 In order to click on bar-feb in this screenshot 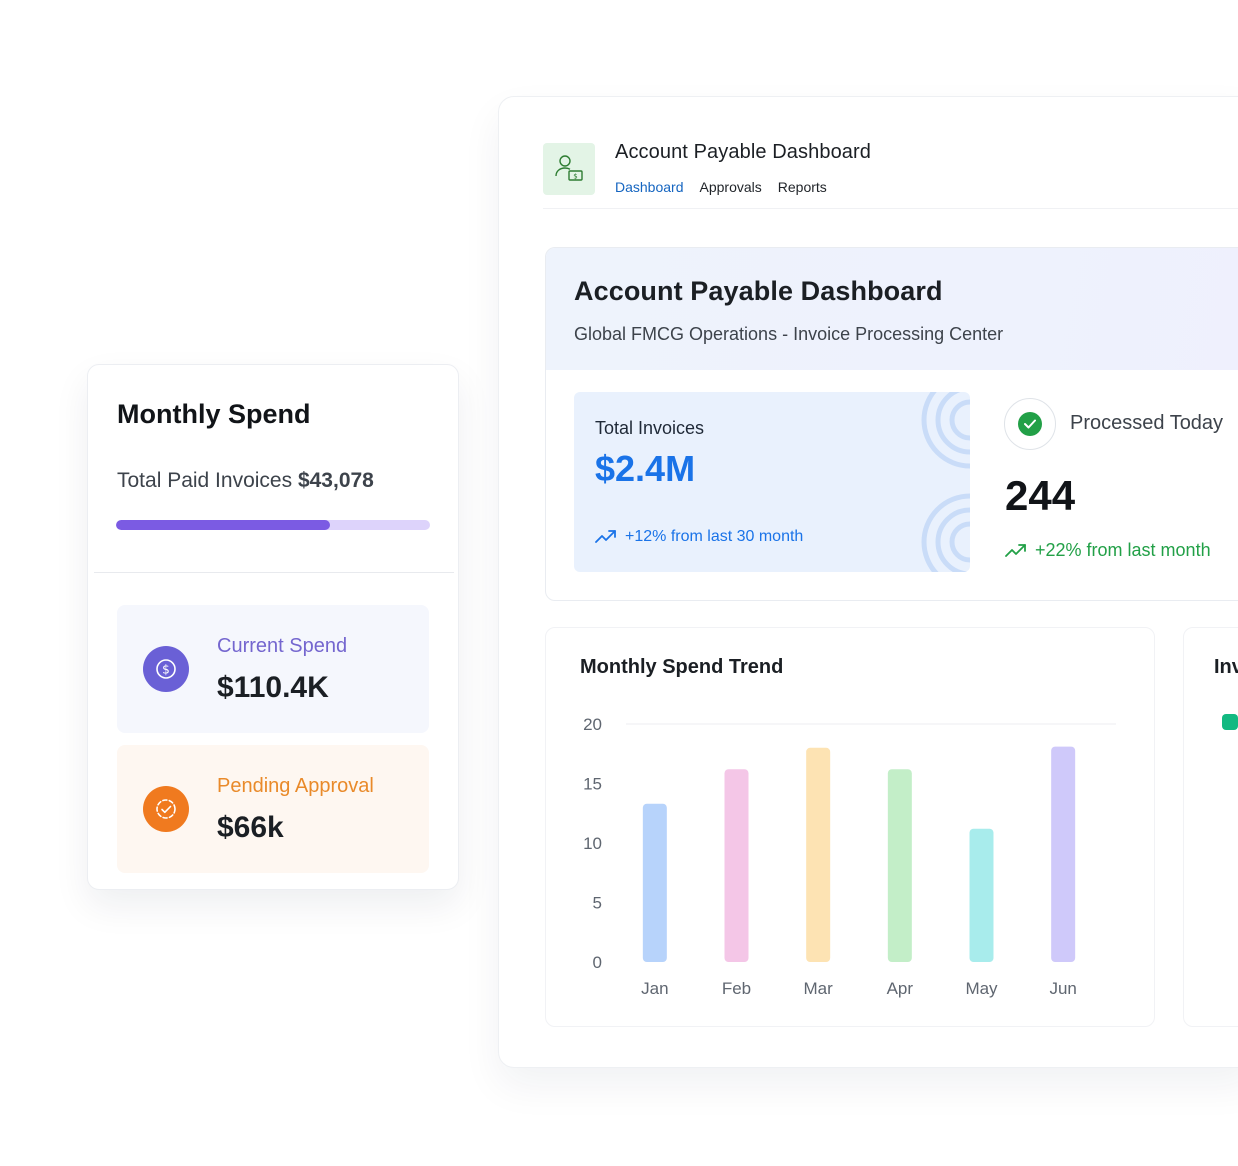, I will do `click(736, 865)`.